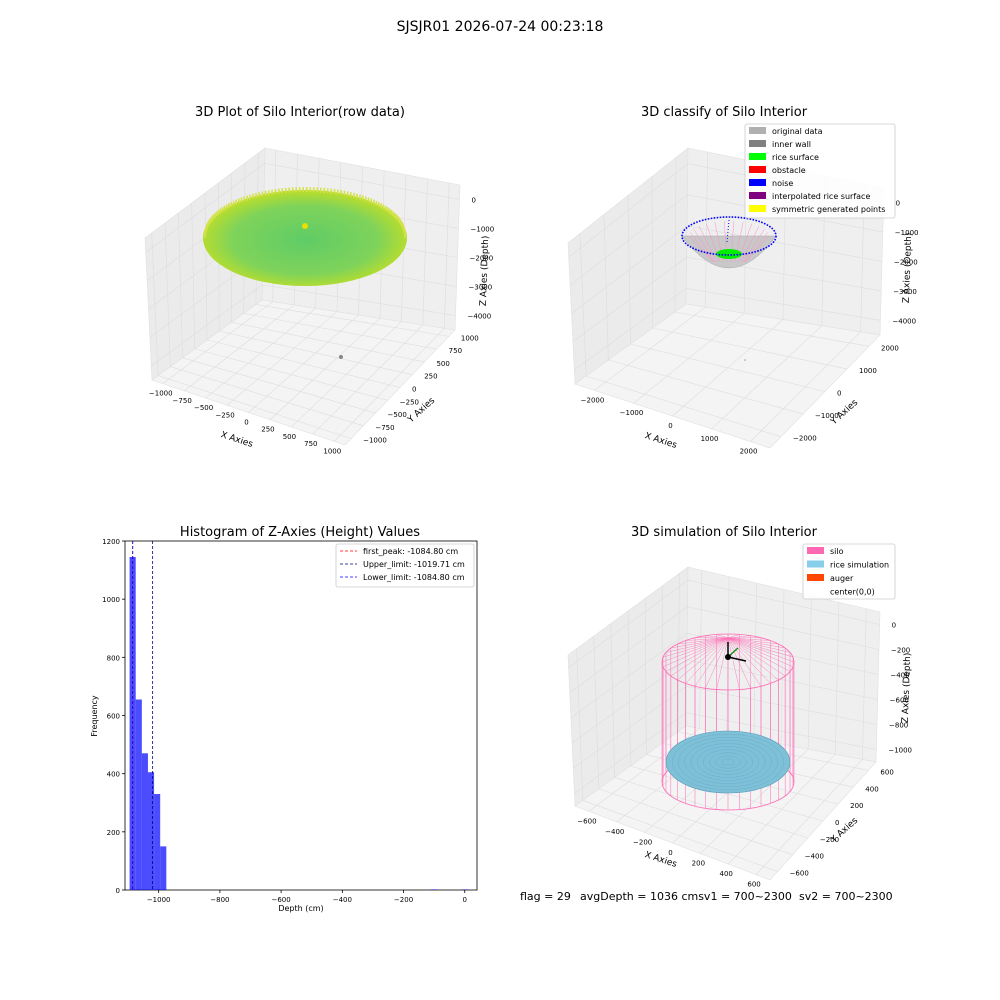  Describe the element at coordinates (113, 775) in the screenshot. I see `histogram-ytick-label: 400` at that location.